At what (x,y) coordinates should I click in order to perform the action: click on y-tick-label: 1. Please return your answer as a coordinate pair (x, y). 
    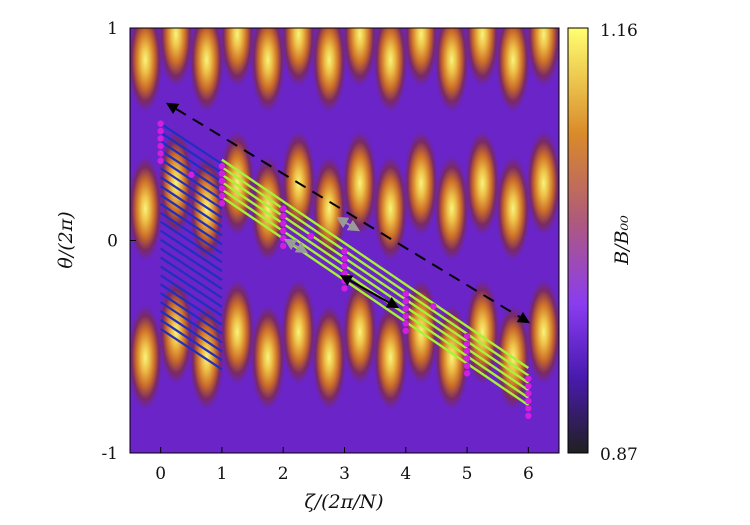
    Looking at the image, I should click on (112, 29).